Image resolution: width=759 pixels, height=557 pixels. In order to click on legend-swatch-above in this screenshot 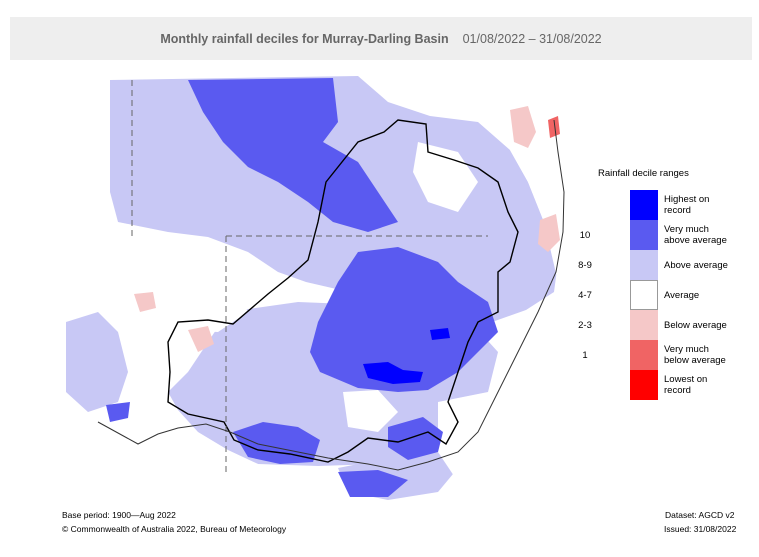, I will do `click(644, 265)`.